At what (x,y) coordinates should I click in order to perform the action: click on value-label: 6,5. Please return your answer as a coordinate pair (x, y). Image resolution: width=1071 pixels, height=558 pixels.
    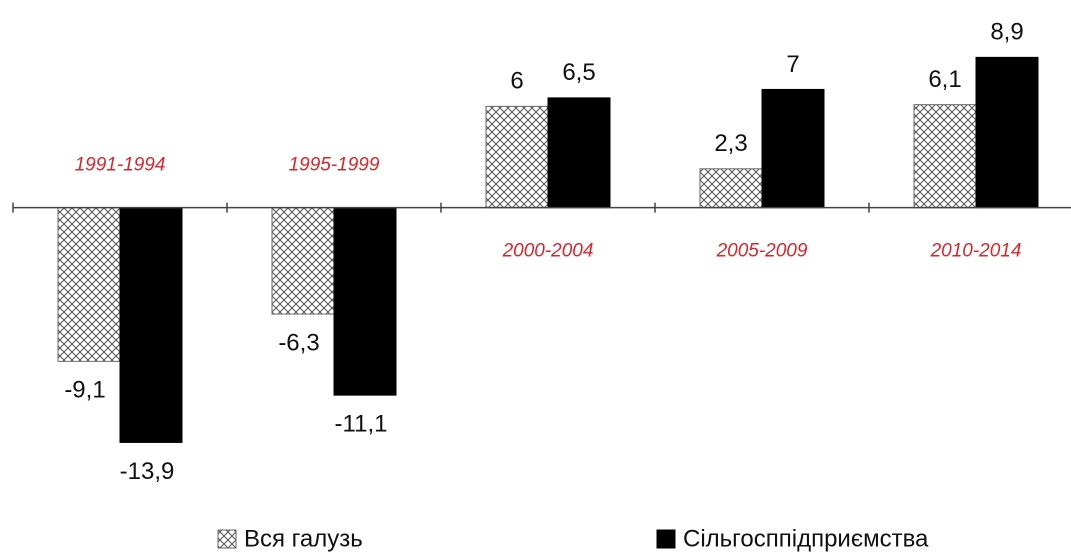
    Looking at the image, I should click on (578, 72).